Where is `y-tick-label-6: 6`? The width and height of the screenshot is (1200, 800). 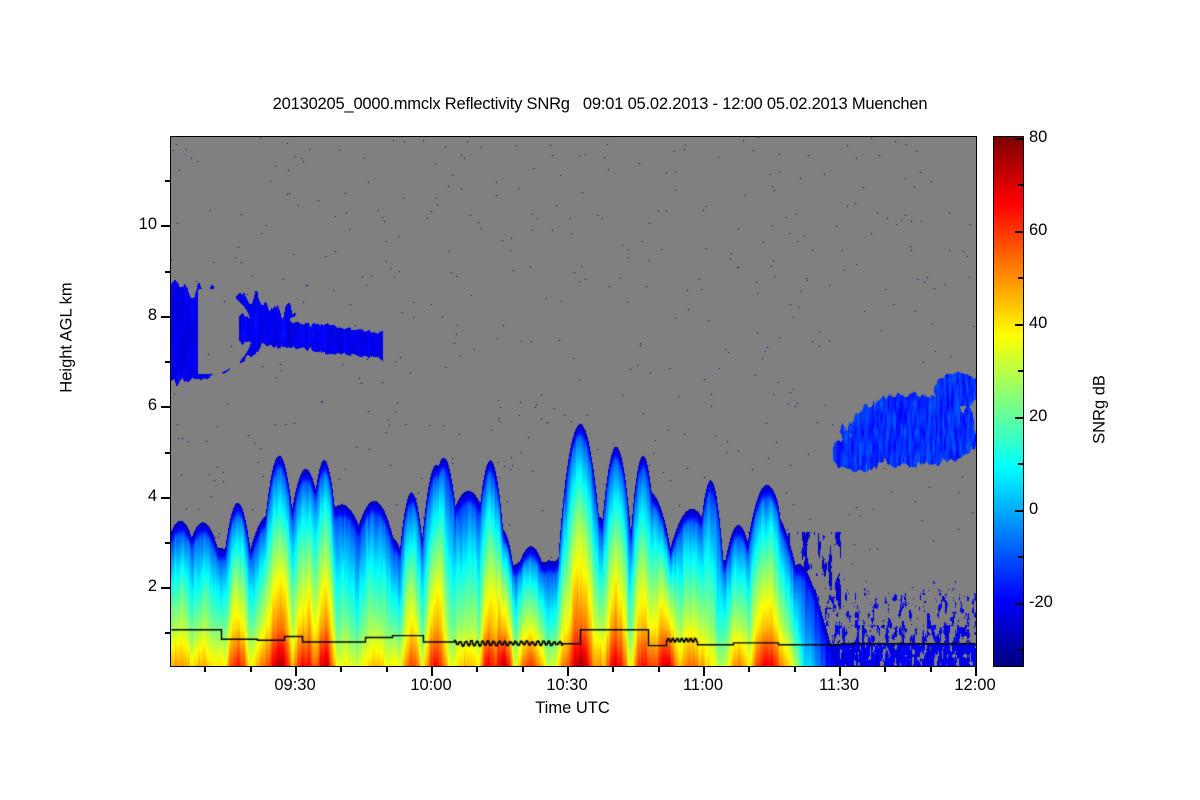
y-tick-label-6: 6 is located at coordinates (152, 405).